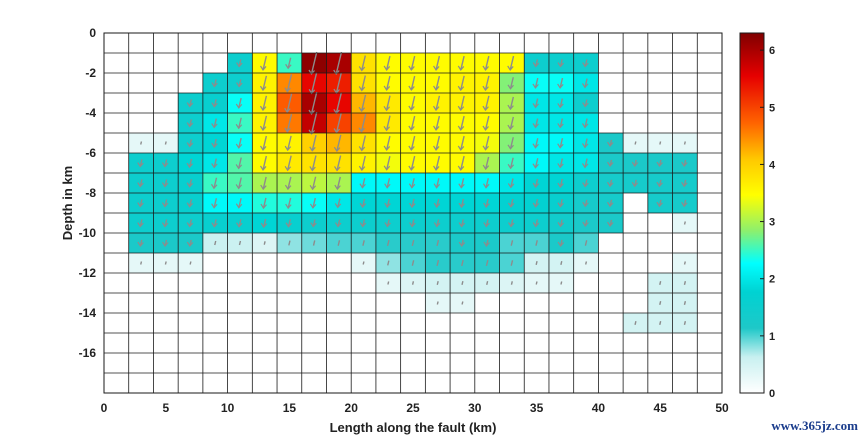 Image resolution: width=865 pixels, height=442 pixels. Describe the element at coordinates (772, 280) in the screenshot. I see `colorbar-tick-label: 2` at that location.